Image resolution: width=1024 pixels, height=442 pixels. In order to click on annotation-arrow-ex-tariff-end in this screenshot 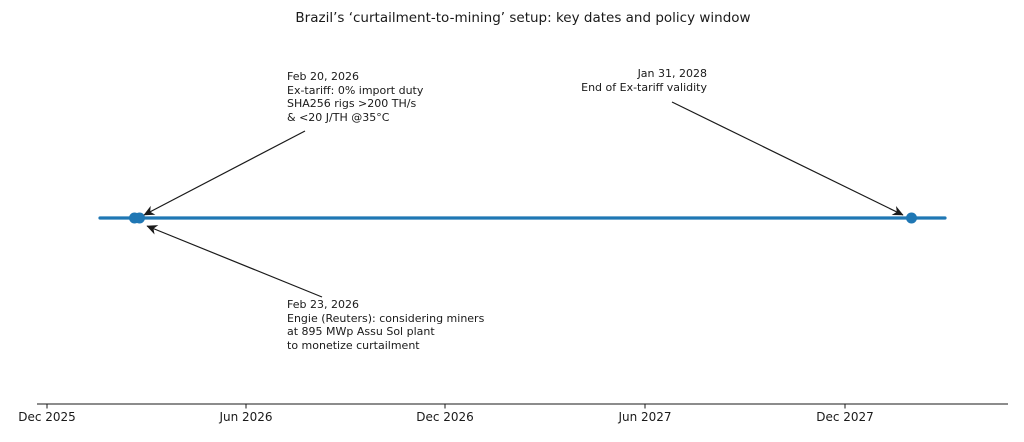, I will do `click(787, 158)`.